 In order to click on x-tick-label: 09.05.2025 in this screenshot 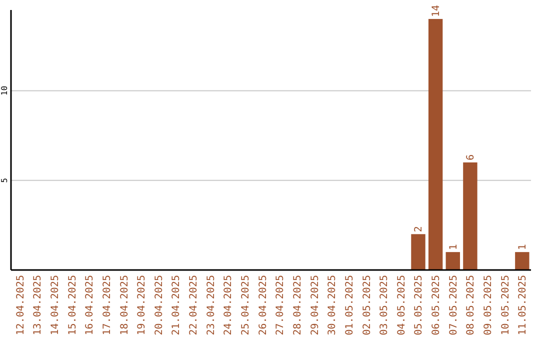, I will do `click(488, 305)`.